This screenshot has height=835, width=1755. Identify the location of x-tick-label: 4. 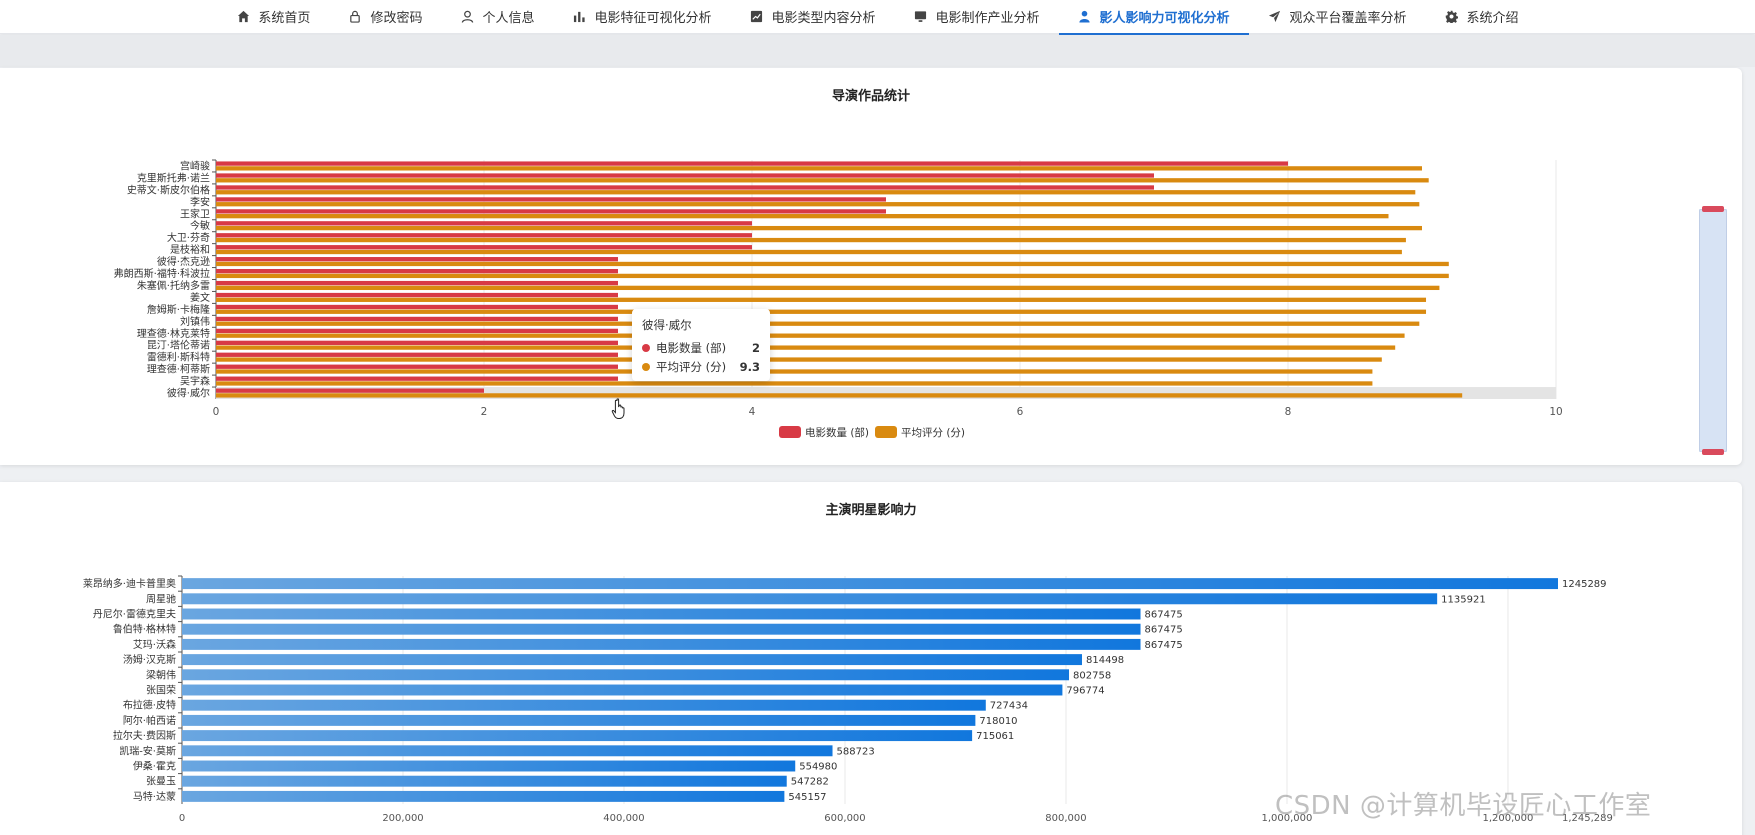
(752, 412).